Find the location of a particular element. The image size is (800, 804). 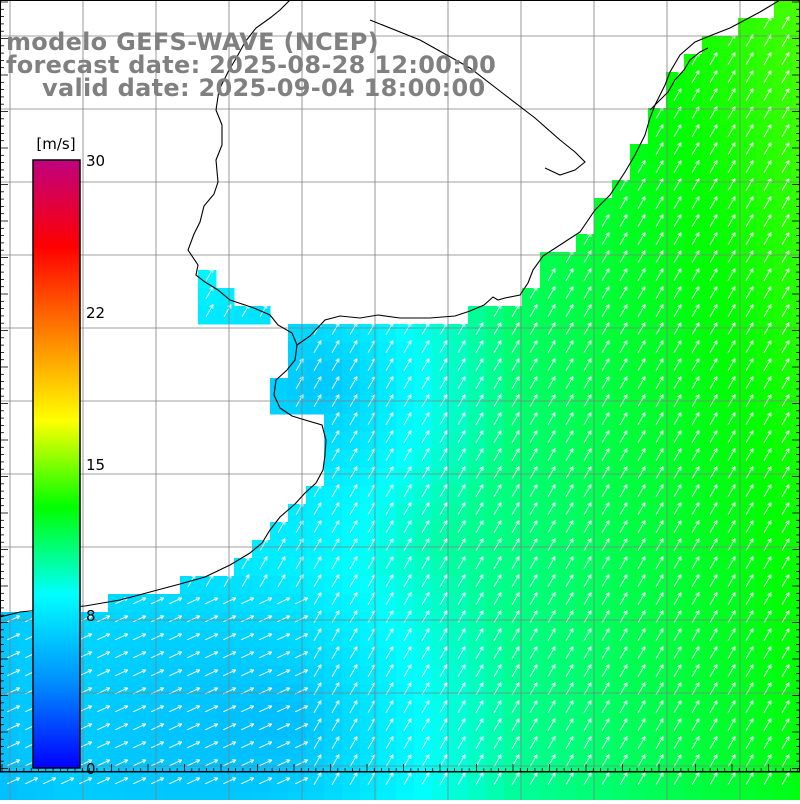

legend-color-bar is located at coordinates (56, 464).